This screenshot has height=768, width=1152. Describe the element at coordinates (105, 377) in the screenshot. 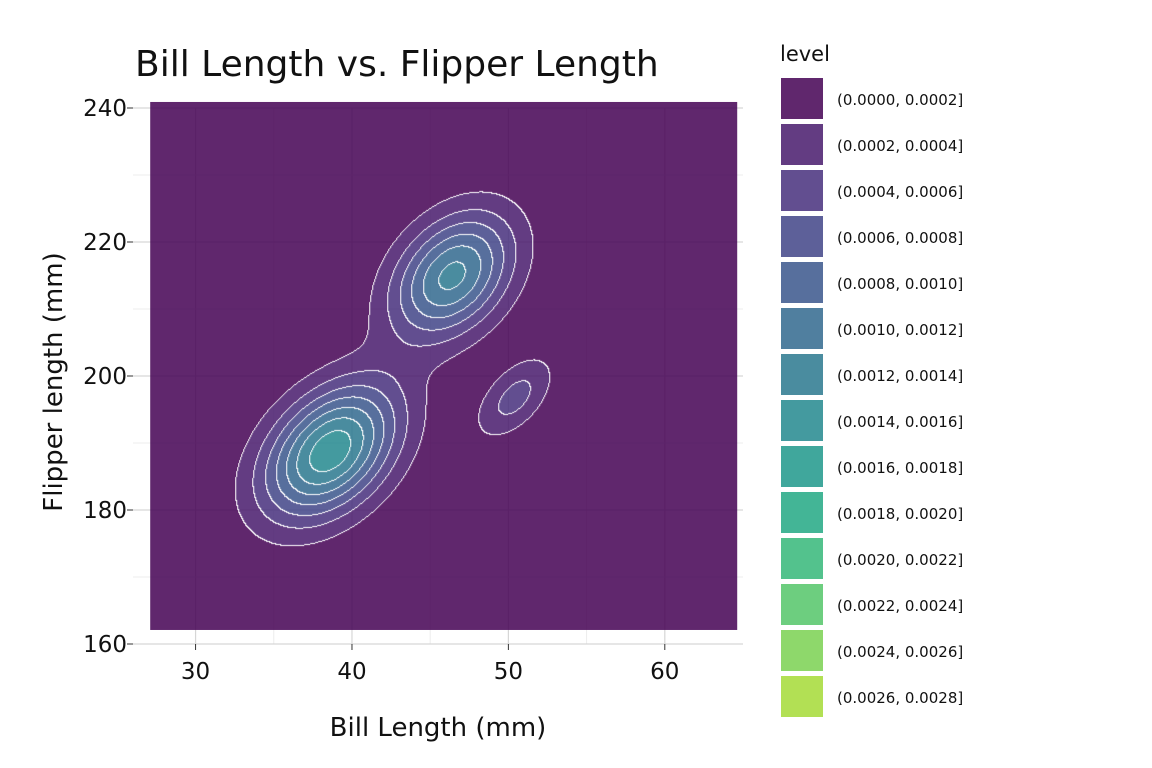

I see `y-tick-label-2: 200` at that location.